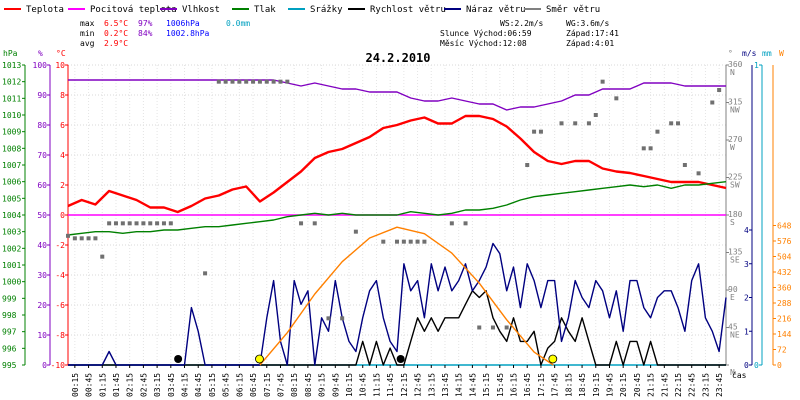  What do you see at coordinates (11, 132) in the screenshot?
I see `axis-hpa-tick-label: 1009` at bounding box center [11, 132].